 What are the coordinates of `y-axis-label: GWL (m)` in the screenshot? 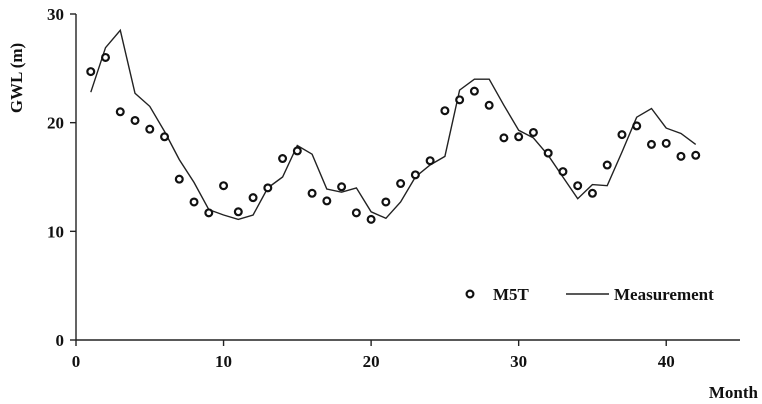 It's located at (16, 78).